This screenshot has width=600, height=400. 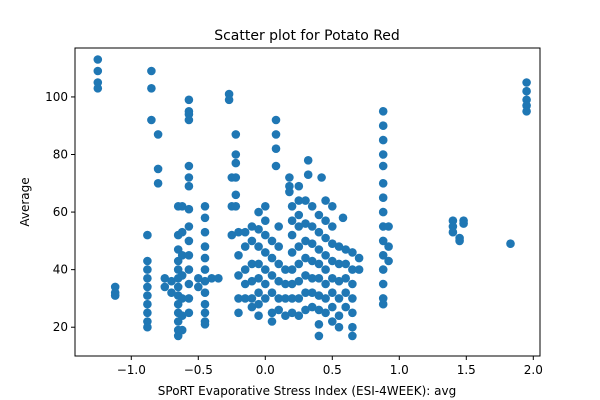 I want to click on x-axis-ticks: −1.0 −0.5 0.0 0.5 1.0 1.5 2.0, so click(x=330, y=366).